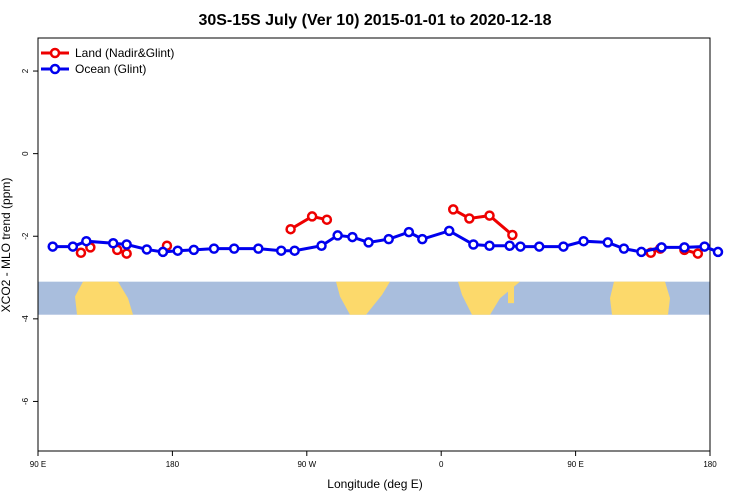  I want to click on y-tick-label: -6, so click(25, 401).